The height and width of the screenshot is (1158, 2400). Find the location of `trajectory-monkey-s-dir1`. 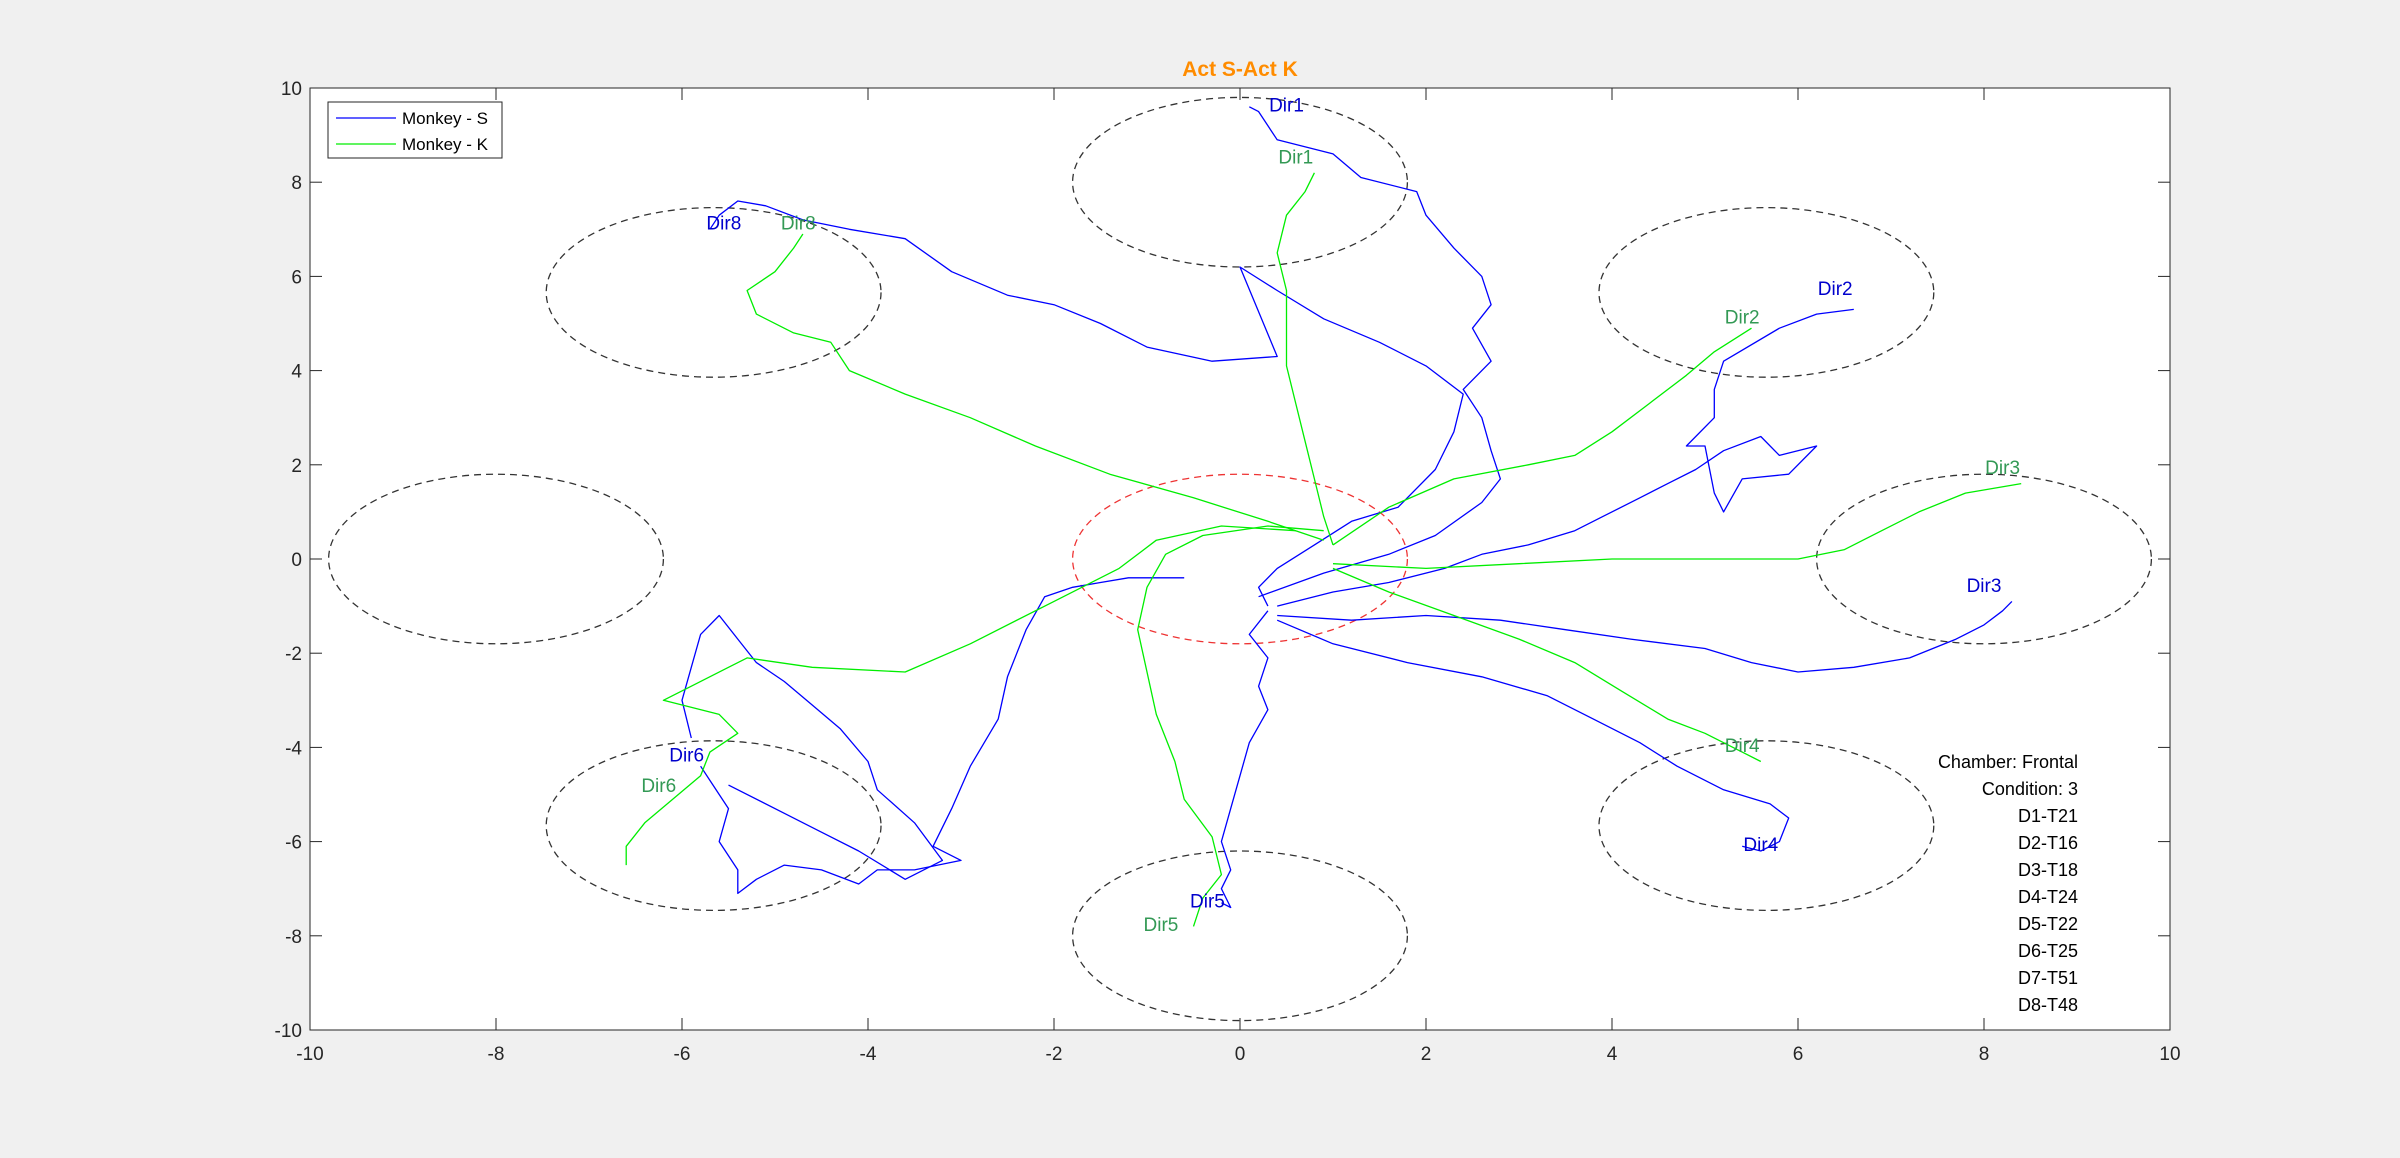

trajectory-monkey-s-dir1 is located at coordinates (1375, 352).